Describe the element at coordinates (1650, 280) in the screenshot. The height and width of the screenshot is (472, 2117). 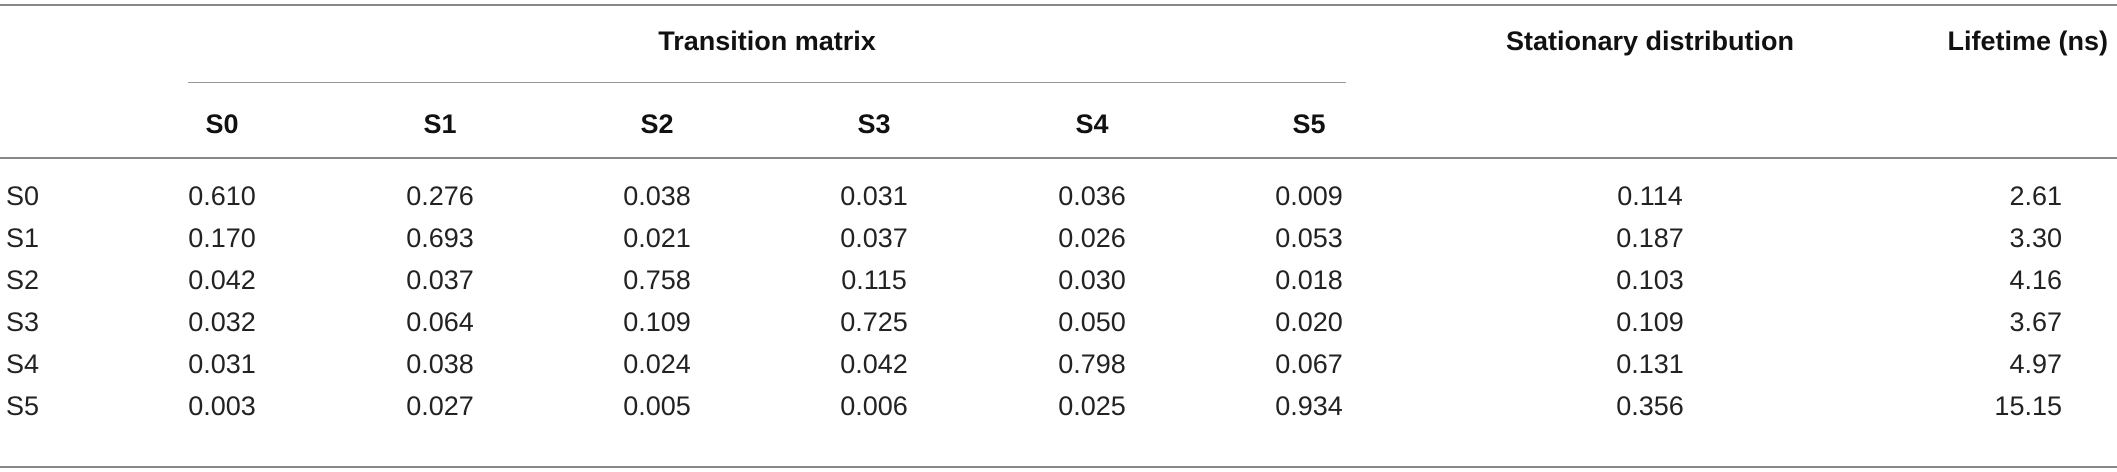
I see `stationary-cell: 0.103` at that location.